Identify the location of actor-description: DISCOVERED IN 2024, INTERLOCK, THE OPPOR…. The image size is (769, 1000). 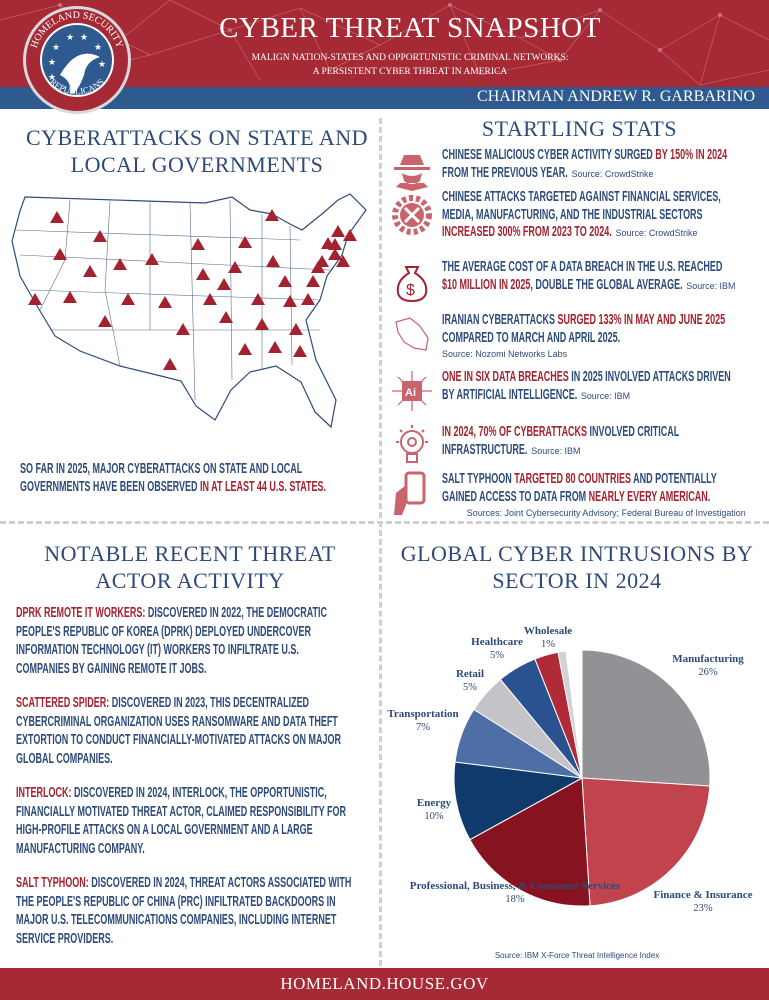
(181, 821).